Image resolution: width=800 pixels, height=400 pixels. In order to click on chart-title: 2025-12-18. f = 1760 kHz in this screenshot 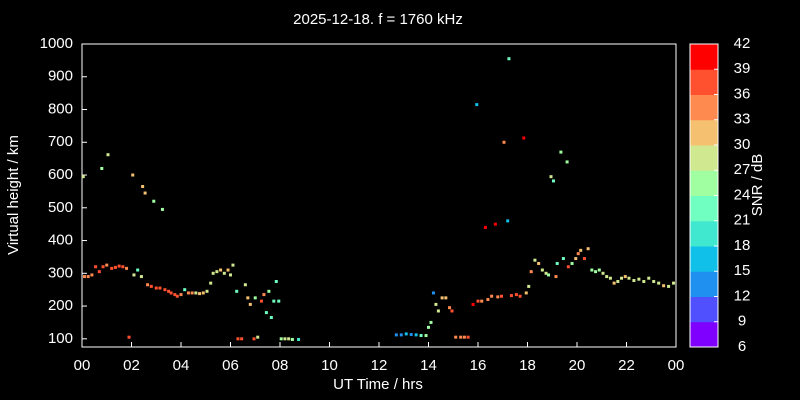, I will do `click(378, 19)`.